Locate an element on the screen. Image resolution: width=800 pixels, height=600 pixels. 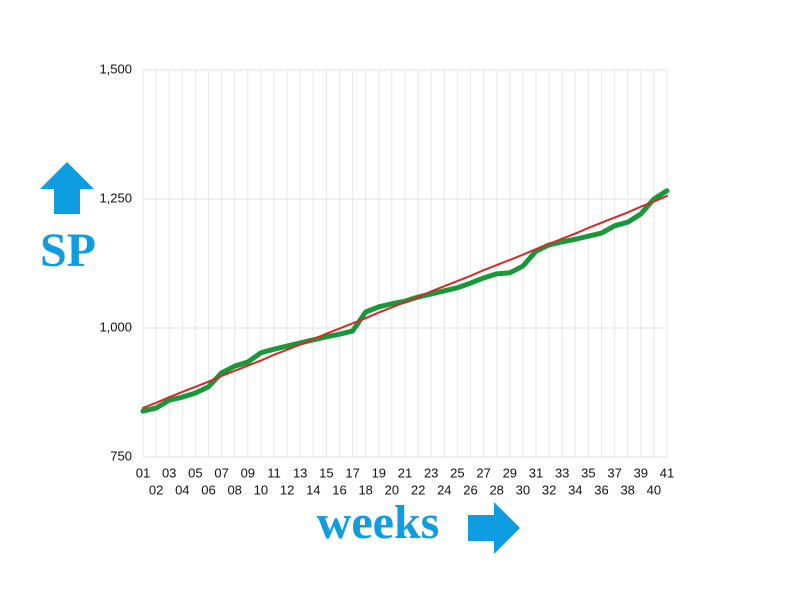
x-tick-label: 38 is located at coordinates (627, 489).